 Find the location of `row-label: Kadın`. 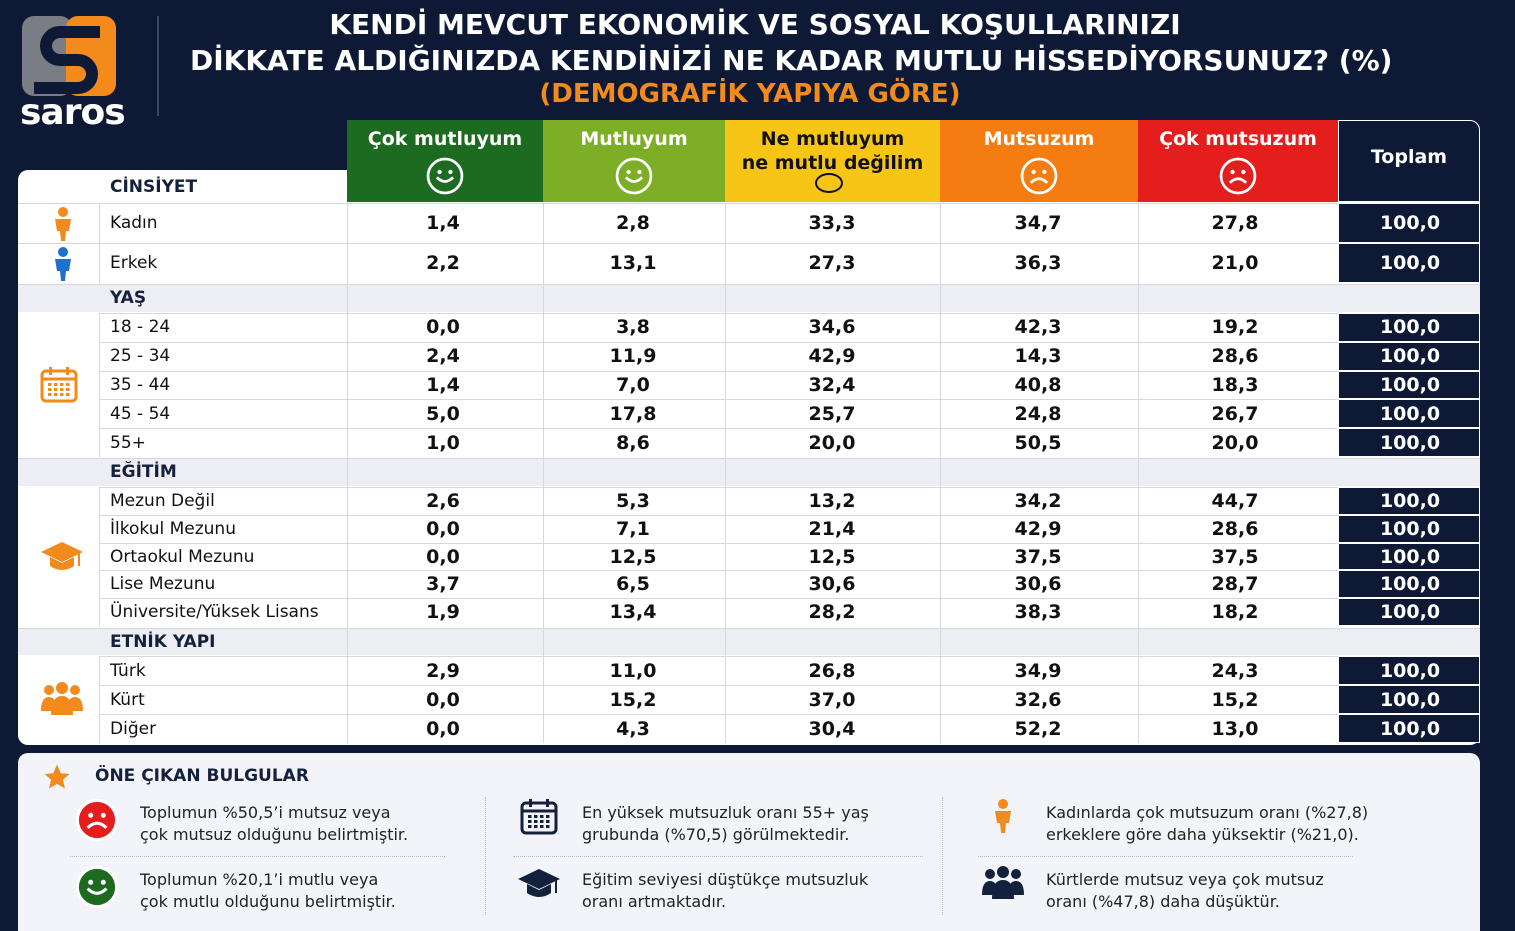

row-label: Kadın is located at coordinates (134, 223).